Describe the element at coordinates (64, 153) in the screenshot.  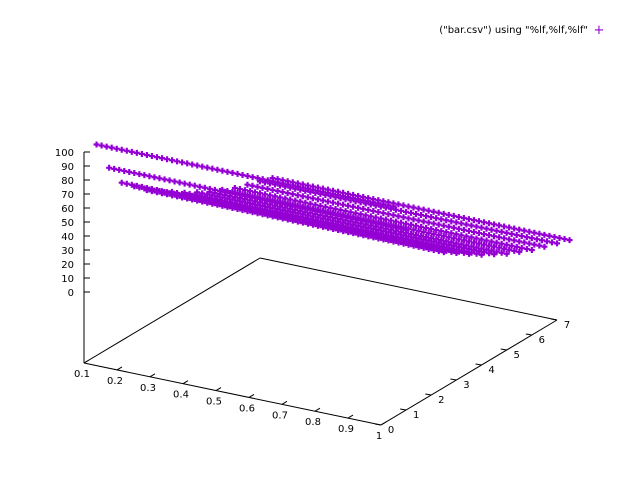
I see `z-tick-label: 100` at that location.